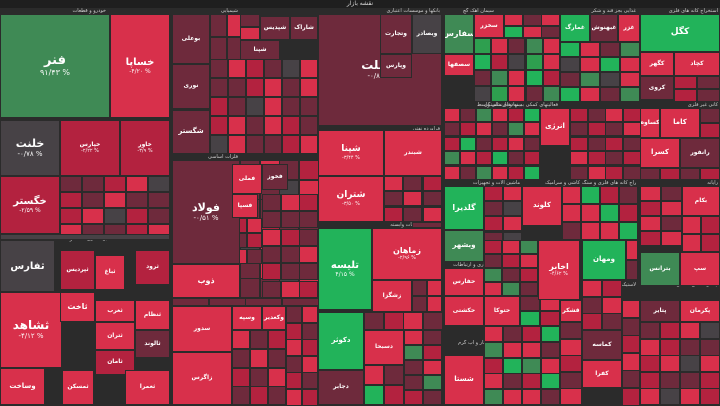 The width and height of the screenshot is (720, 406). Describe the element at coordinates (275, 177) in the screenshot. I see `stock-tile: فخوز` at that location.